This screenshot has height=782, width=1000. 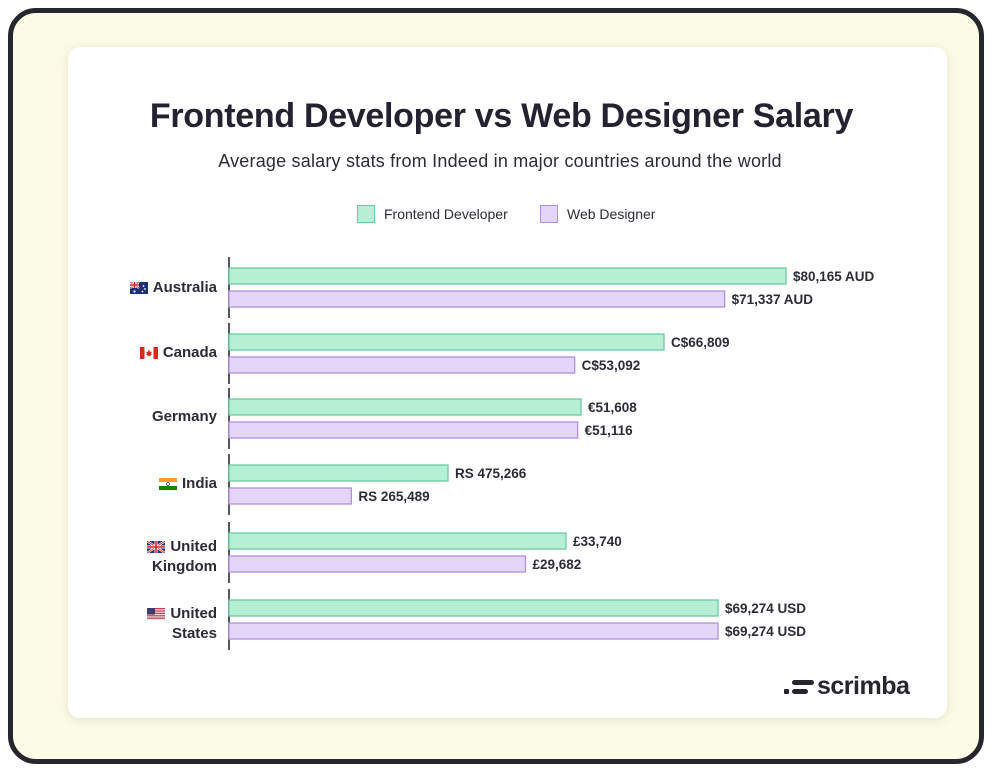 What do you see at coordinates (507, 276) in the screenshot?
I see `bar-frontend-australia` at bounding box center [507, 276].